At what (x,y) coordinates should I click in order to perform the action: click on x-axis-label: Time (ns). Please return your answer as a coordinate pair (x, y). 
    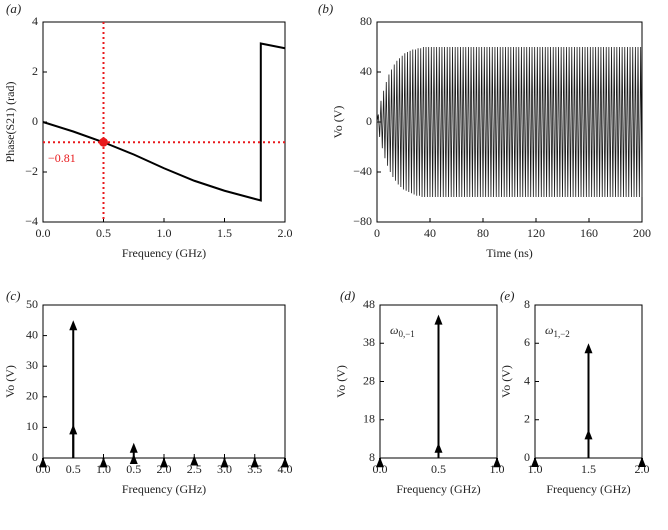
    Looking at the image, I should click on (509, 253).